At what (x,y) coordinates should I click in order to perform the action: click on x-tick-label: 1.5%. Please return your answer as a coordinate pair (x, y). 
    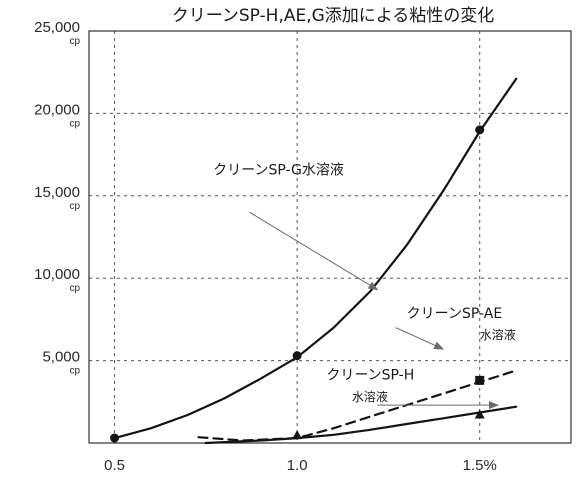
    Looking at the image, I should click on (480, 465).